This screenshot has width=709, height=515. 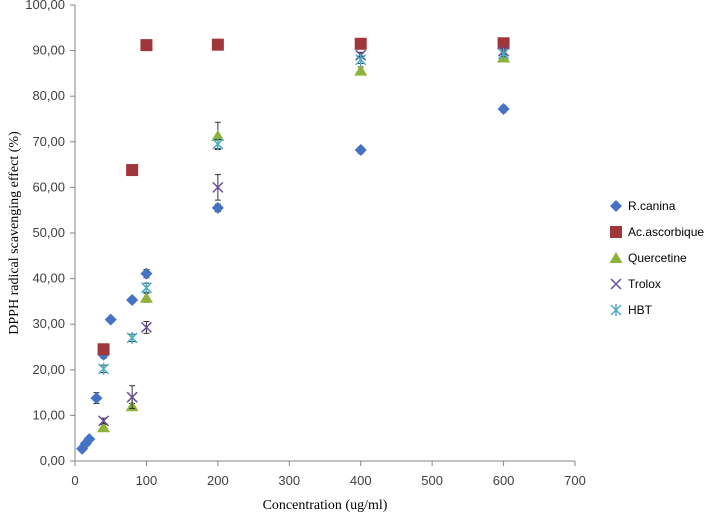 I want to click on x-tick-label: 300, so click(x=289, y=480).